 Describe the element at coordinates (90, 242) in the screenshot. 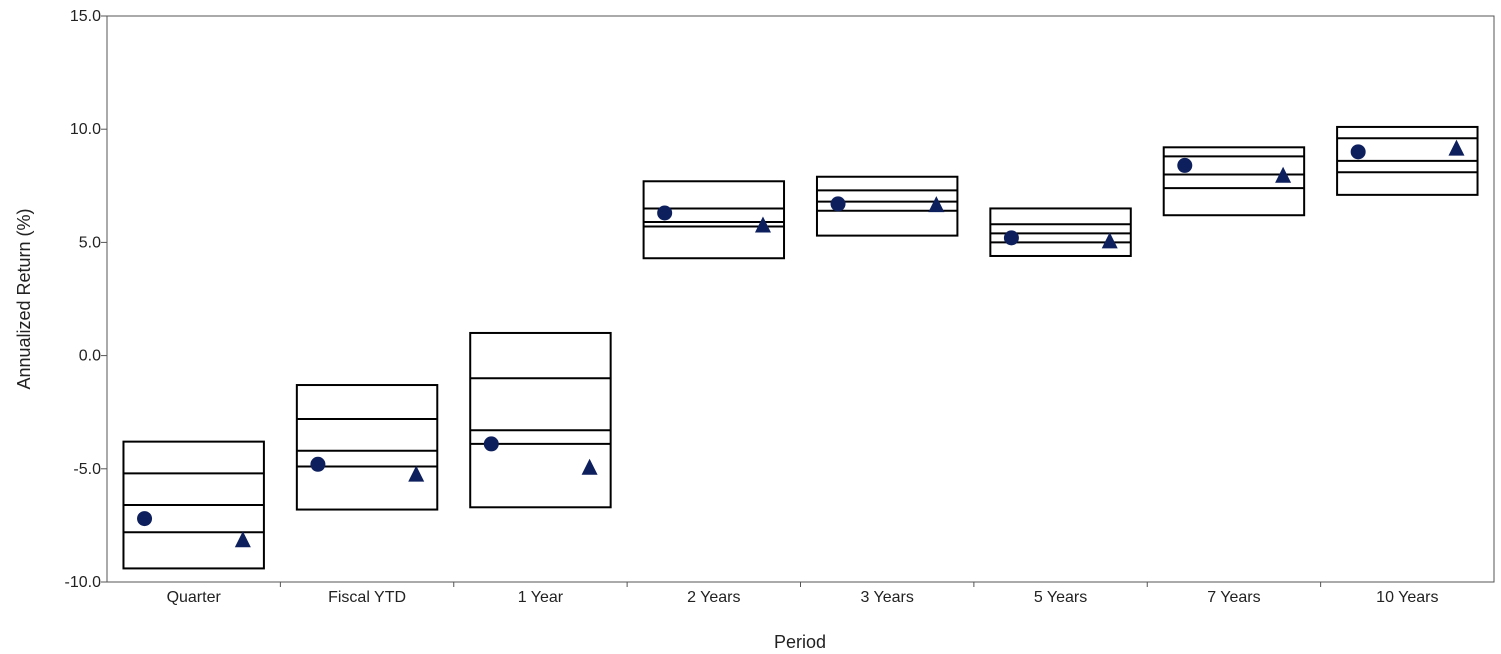

I see `y-tick-label: 5.0` at that location.